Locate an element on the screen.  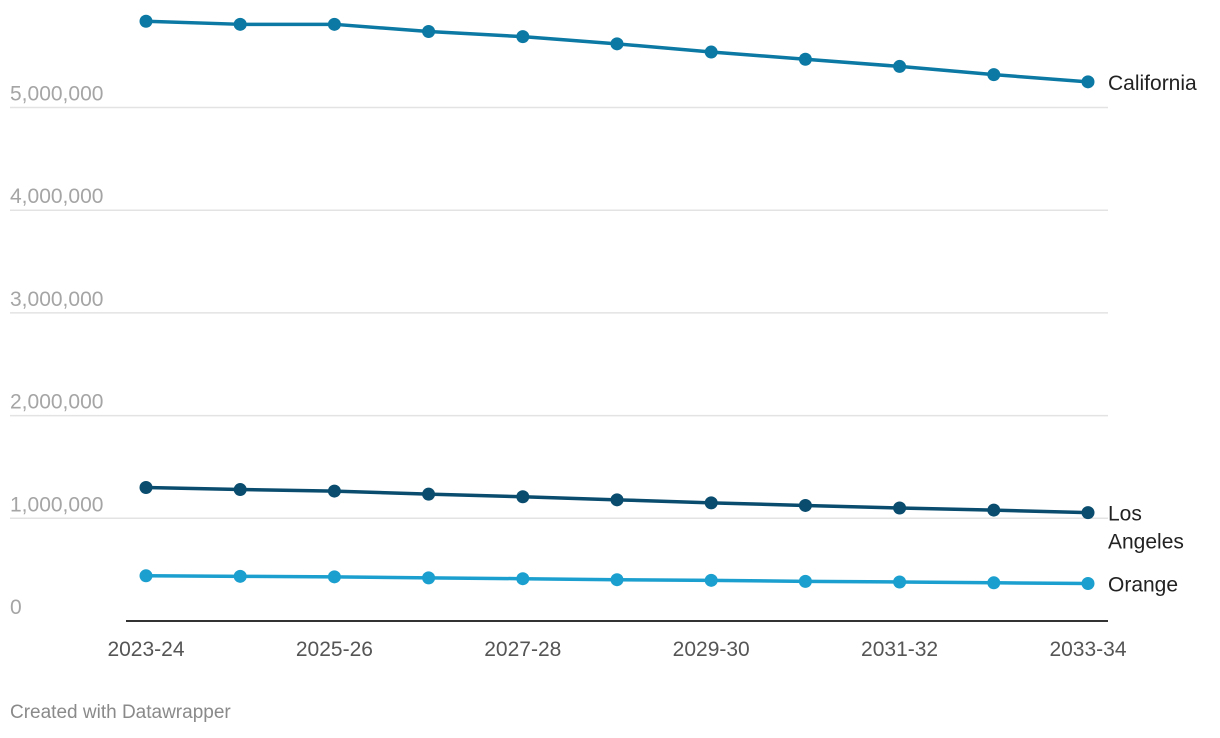
y-tick-label: 3,000,000 is located at coordinates (56, 299).